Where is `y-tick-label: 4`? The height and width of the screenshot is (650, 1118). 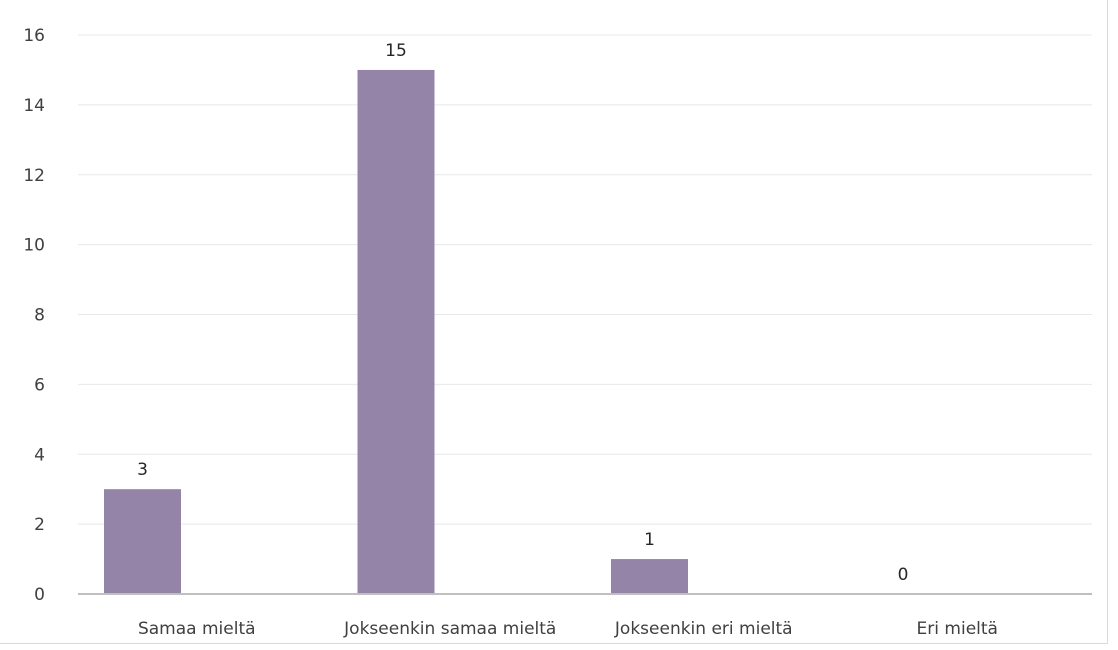 y-tick-label: 4 is located at coordinates (39, 455).